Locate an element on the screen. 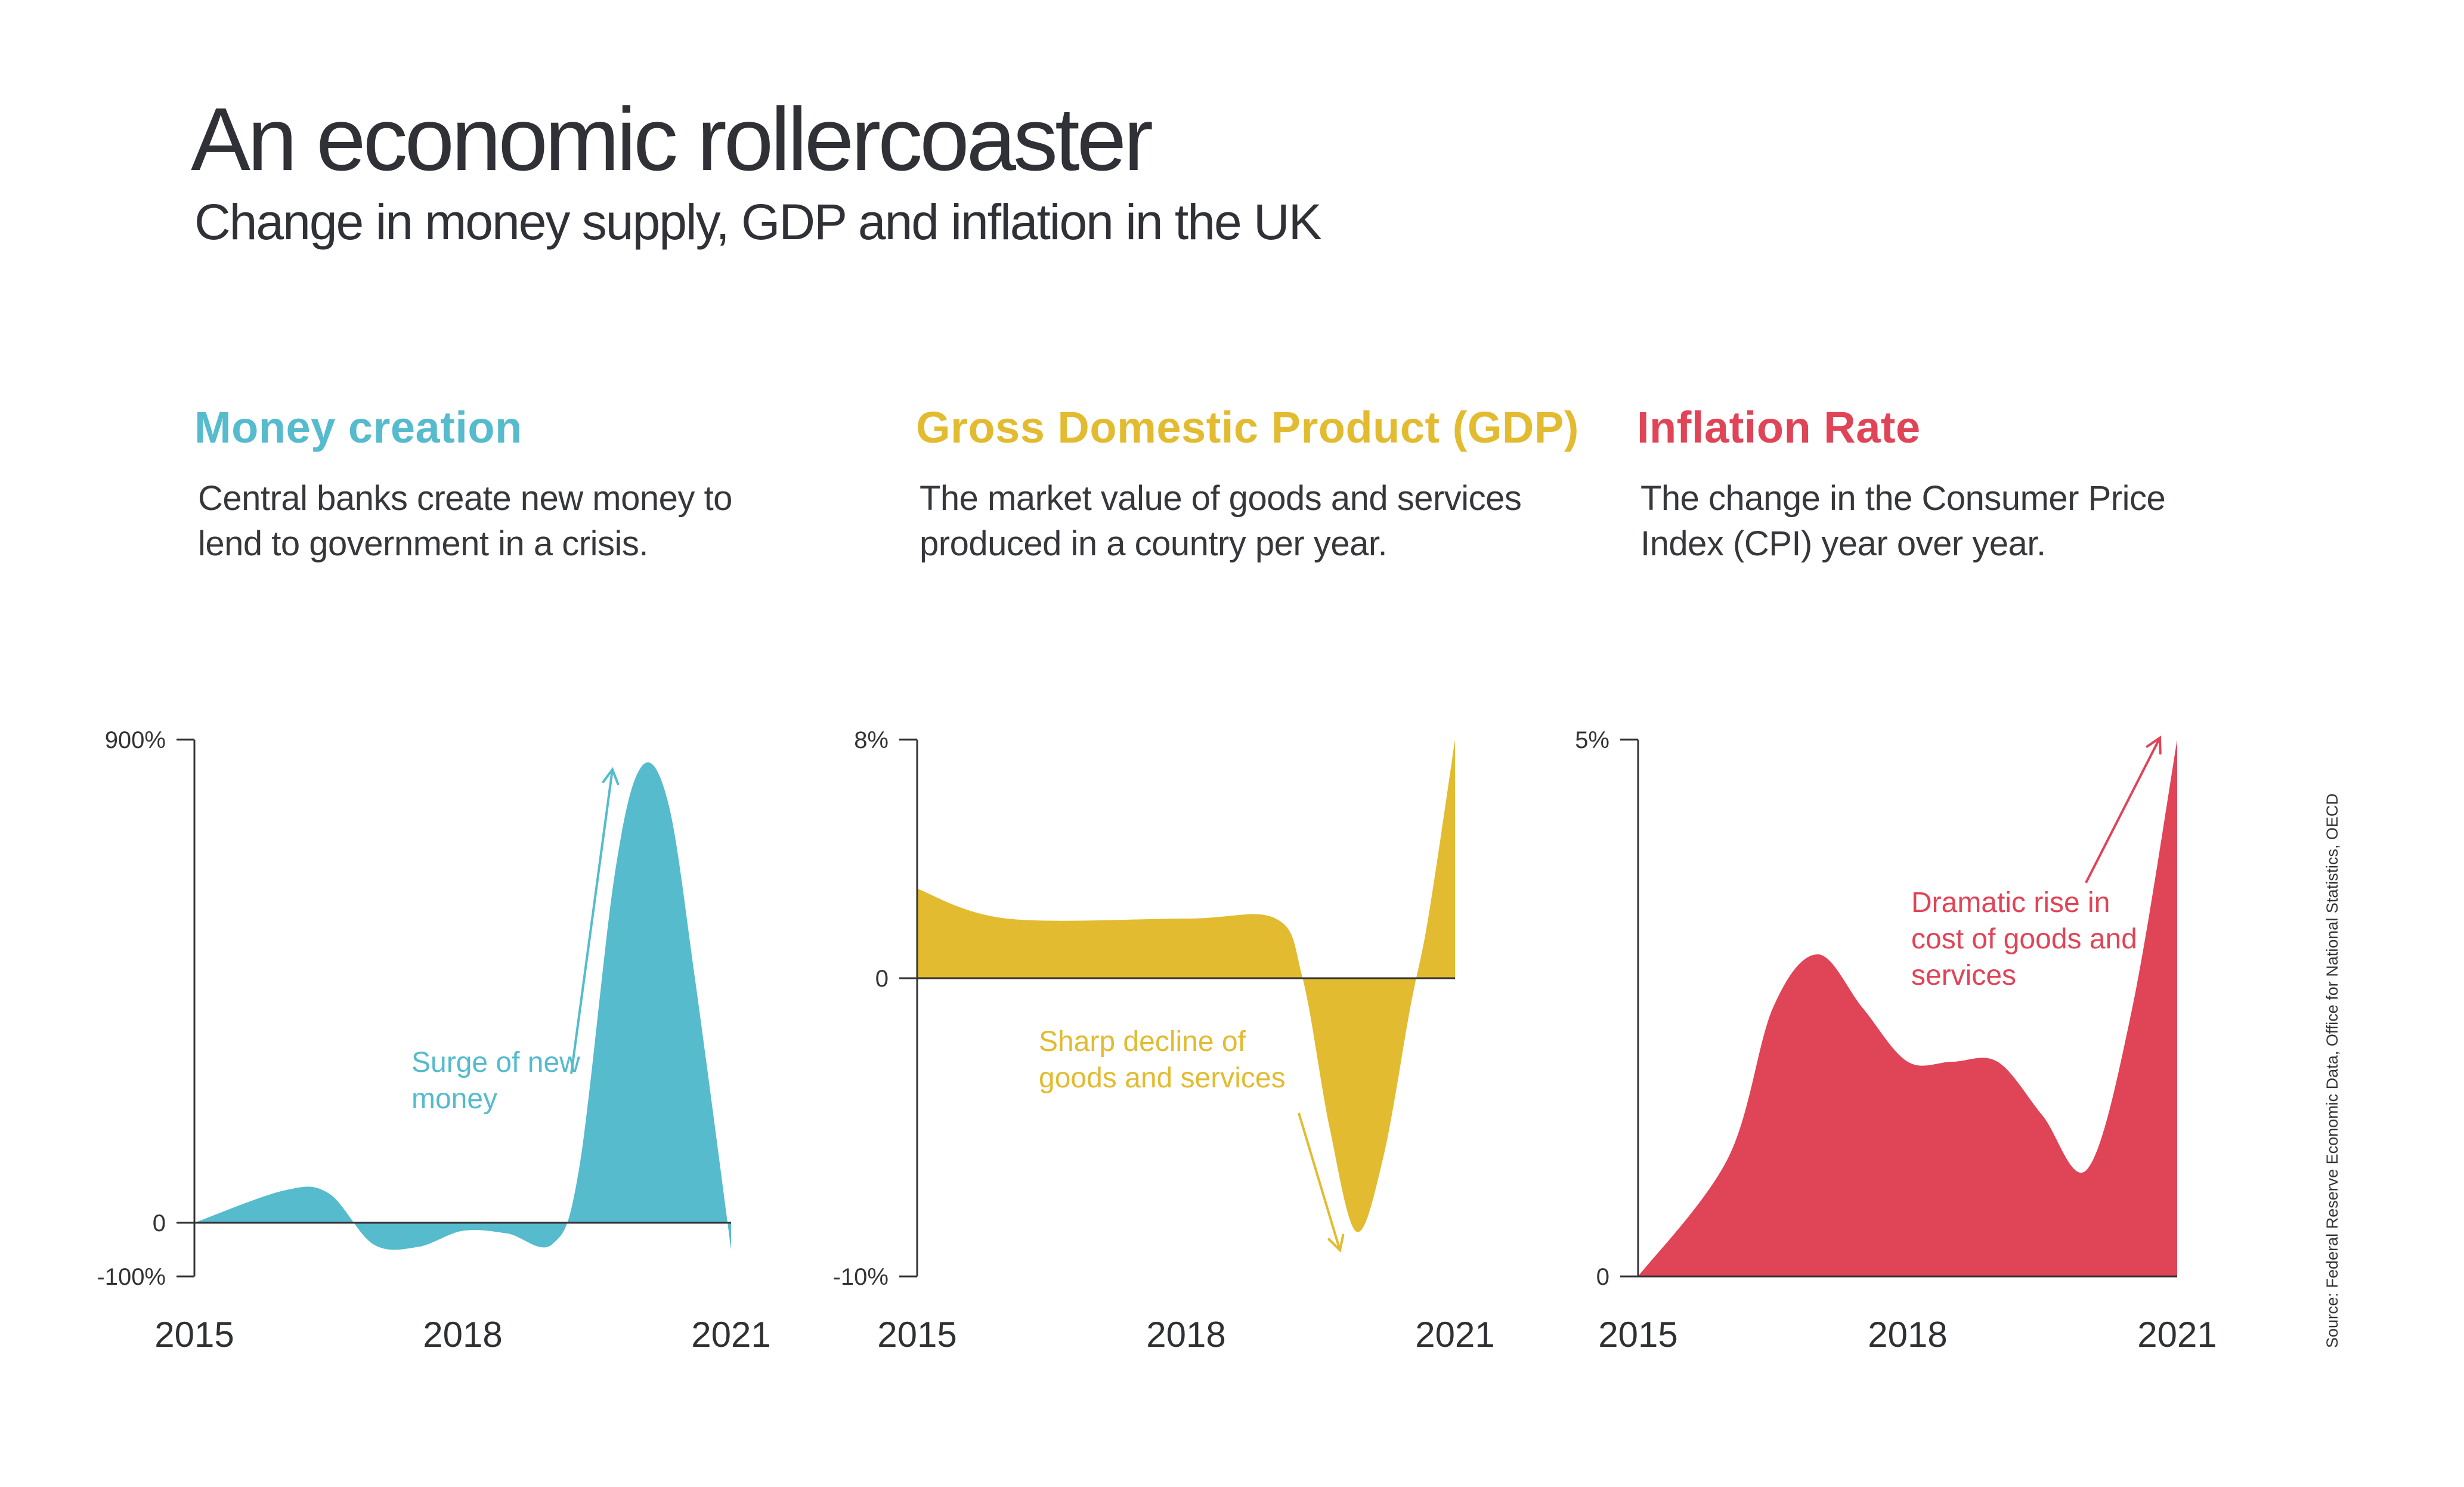 The image size is (2464, 1487). money-annotation: Surge of new is located at coordinates (495, 1062).